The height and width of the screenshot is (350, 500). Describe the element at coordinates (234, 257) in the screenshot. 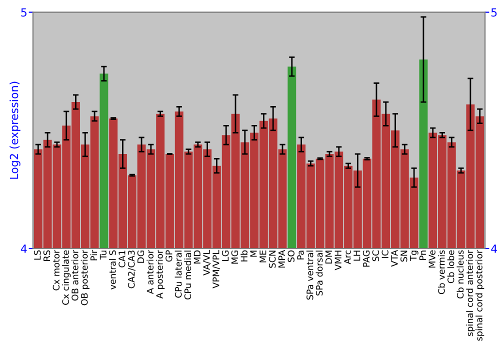

I see `x-tick-label: MG` at that location.